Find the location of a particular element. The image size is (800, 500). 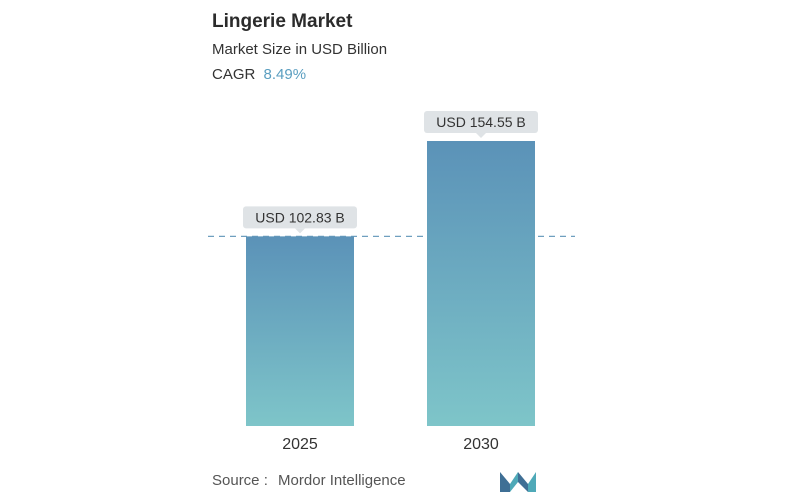

cagr-value: 8.49% is located at coordinates (285, 74).